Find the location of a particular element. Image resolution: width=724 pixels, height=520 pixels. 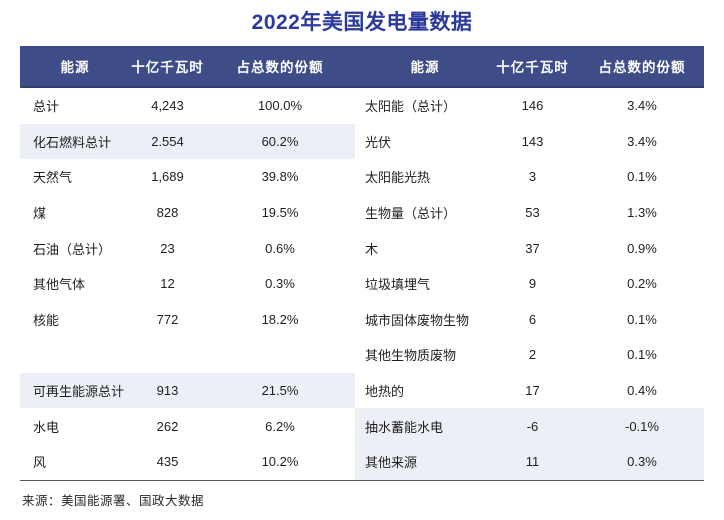

value-cell is located at coordinates (167, 355).